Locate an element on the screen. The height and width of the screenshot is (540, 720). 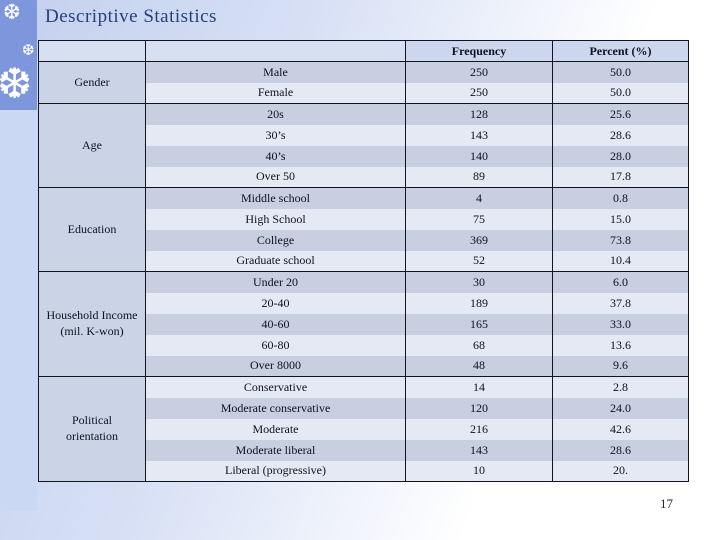
percent-cell: 37.8 is located at coordinates (620, 303).